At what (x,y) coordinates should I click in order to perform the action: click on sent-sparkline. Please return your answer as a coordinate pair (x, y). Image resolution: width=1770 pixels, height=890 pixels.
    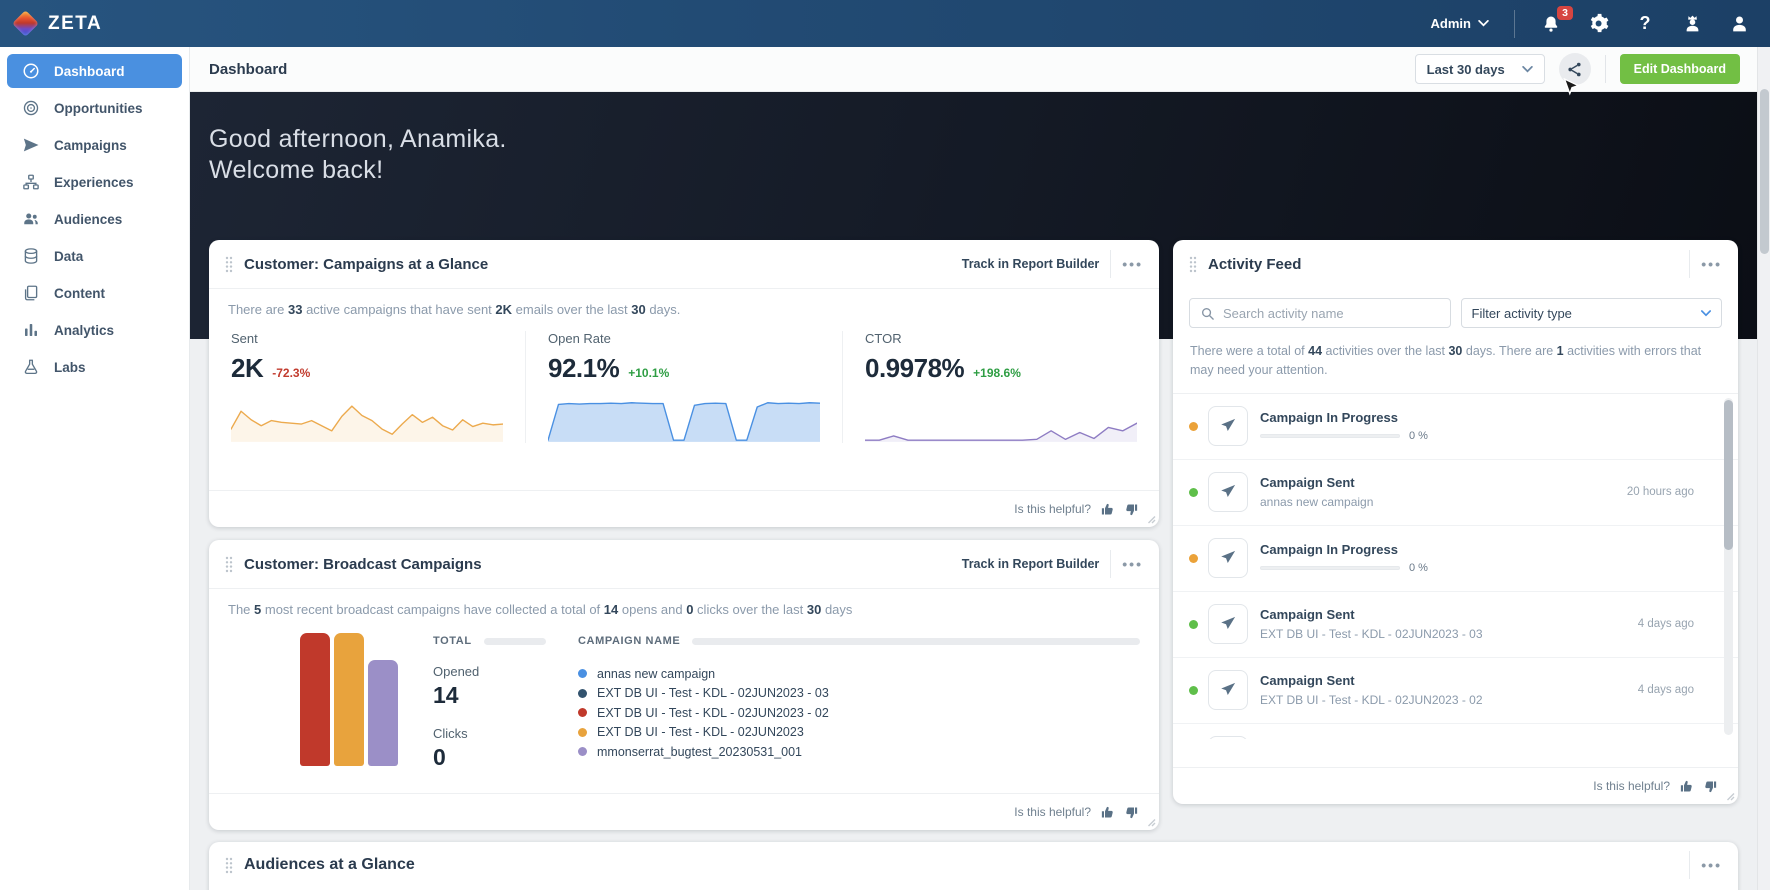
    Looking at the image, I should click on (367, 419).